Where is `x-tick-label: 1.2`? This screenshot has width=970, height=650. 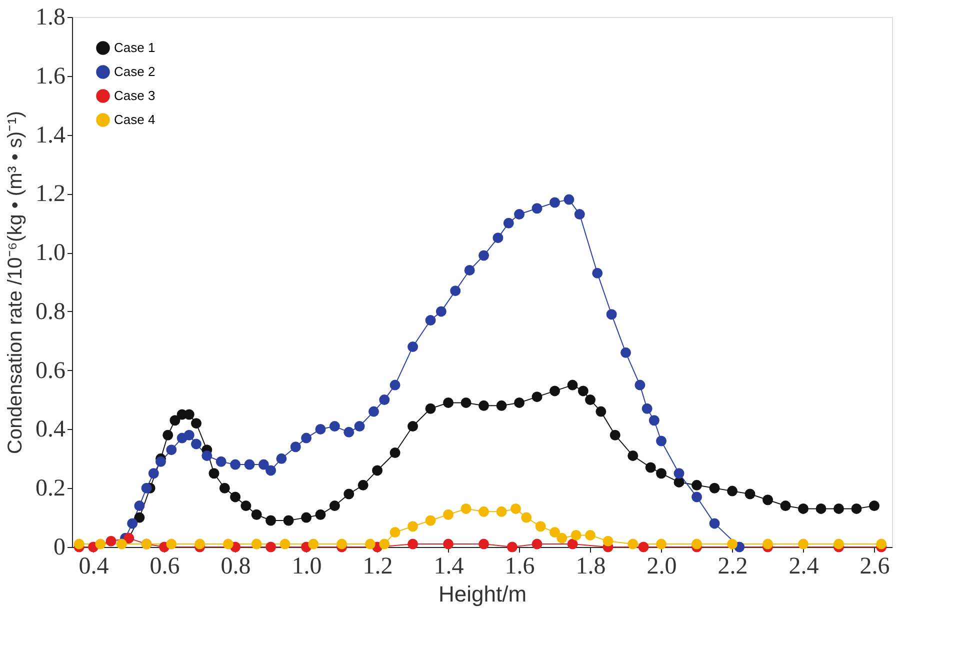
x-tick-label: 1.2 is located at coordinates (377, 567).